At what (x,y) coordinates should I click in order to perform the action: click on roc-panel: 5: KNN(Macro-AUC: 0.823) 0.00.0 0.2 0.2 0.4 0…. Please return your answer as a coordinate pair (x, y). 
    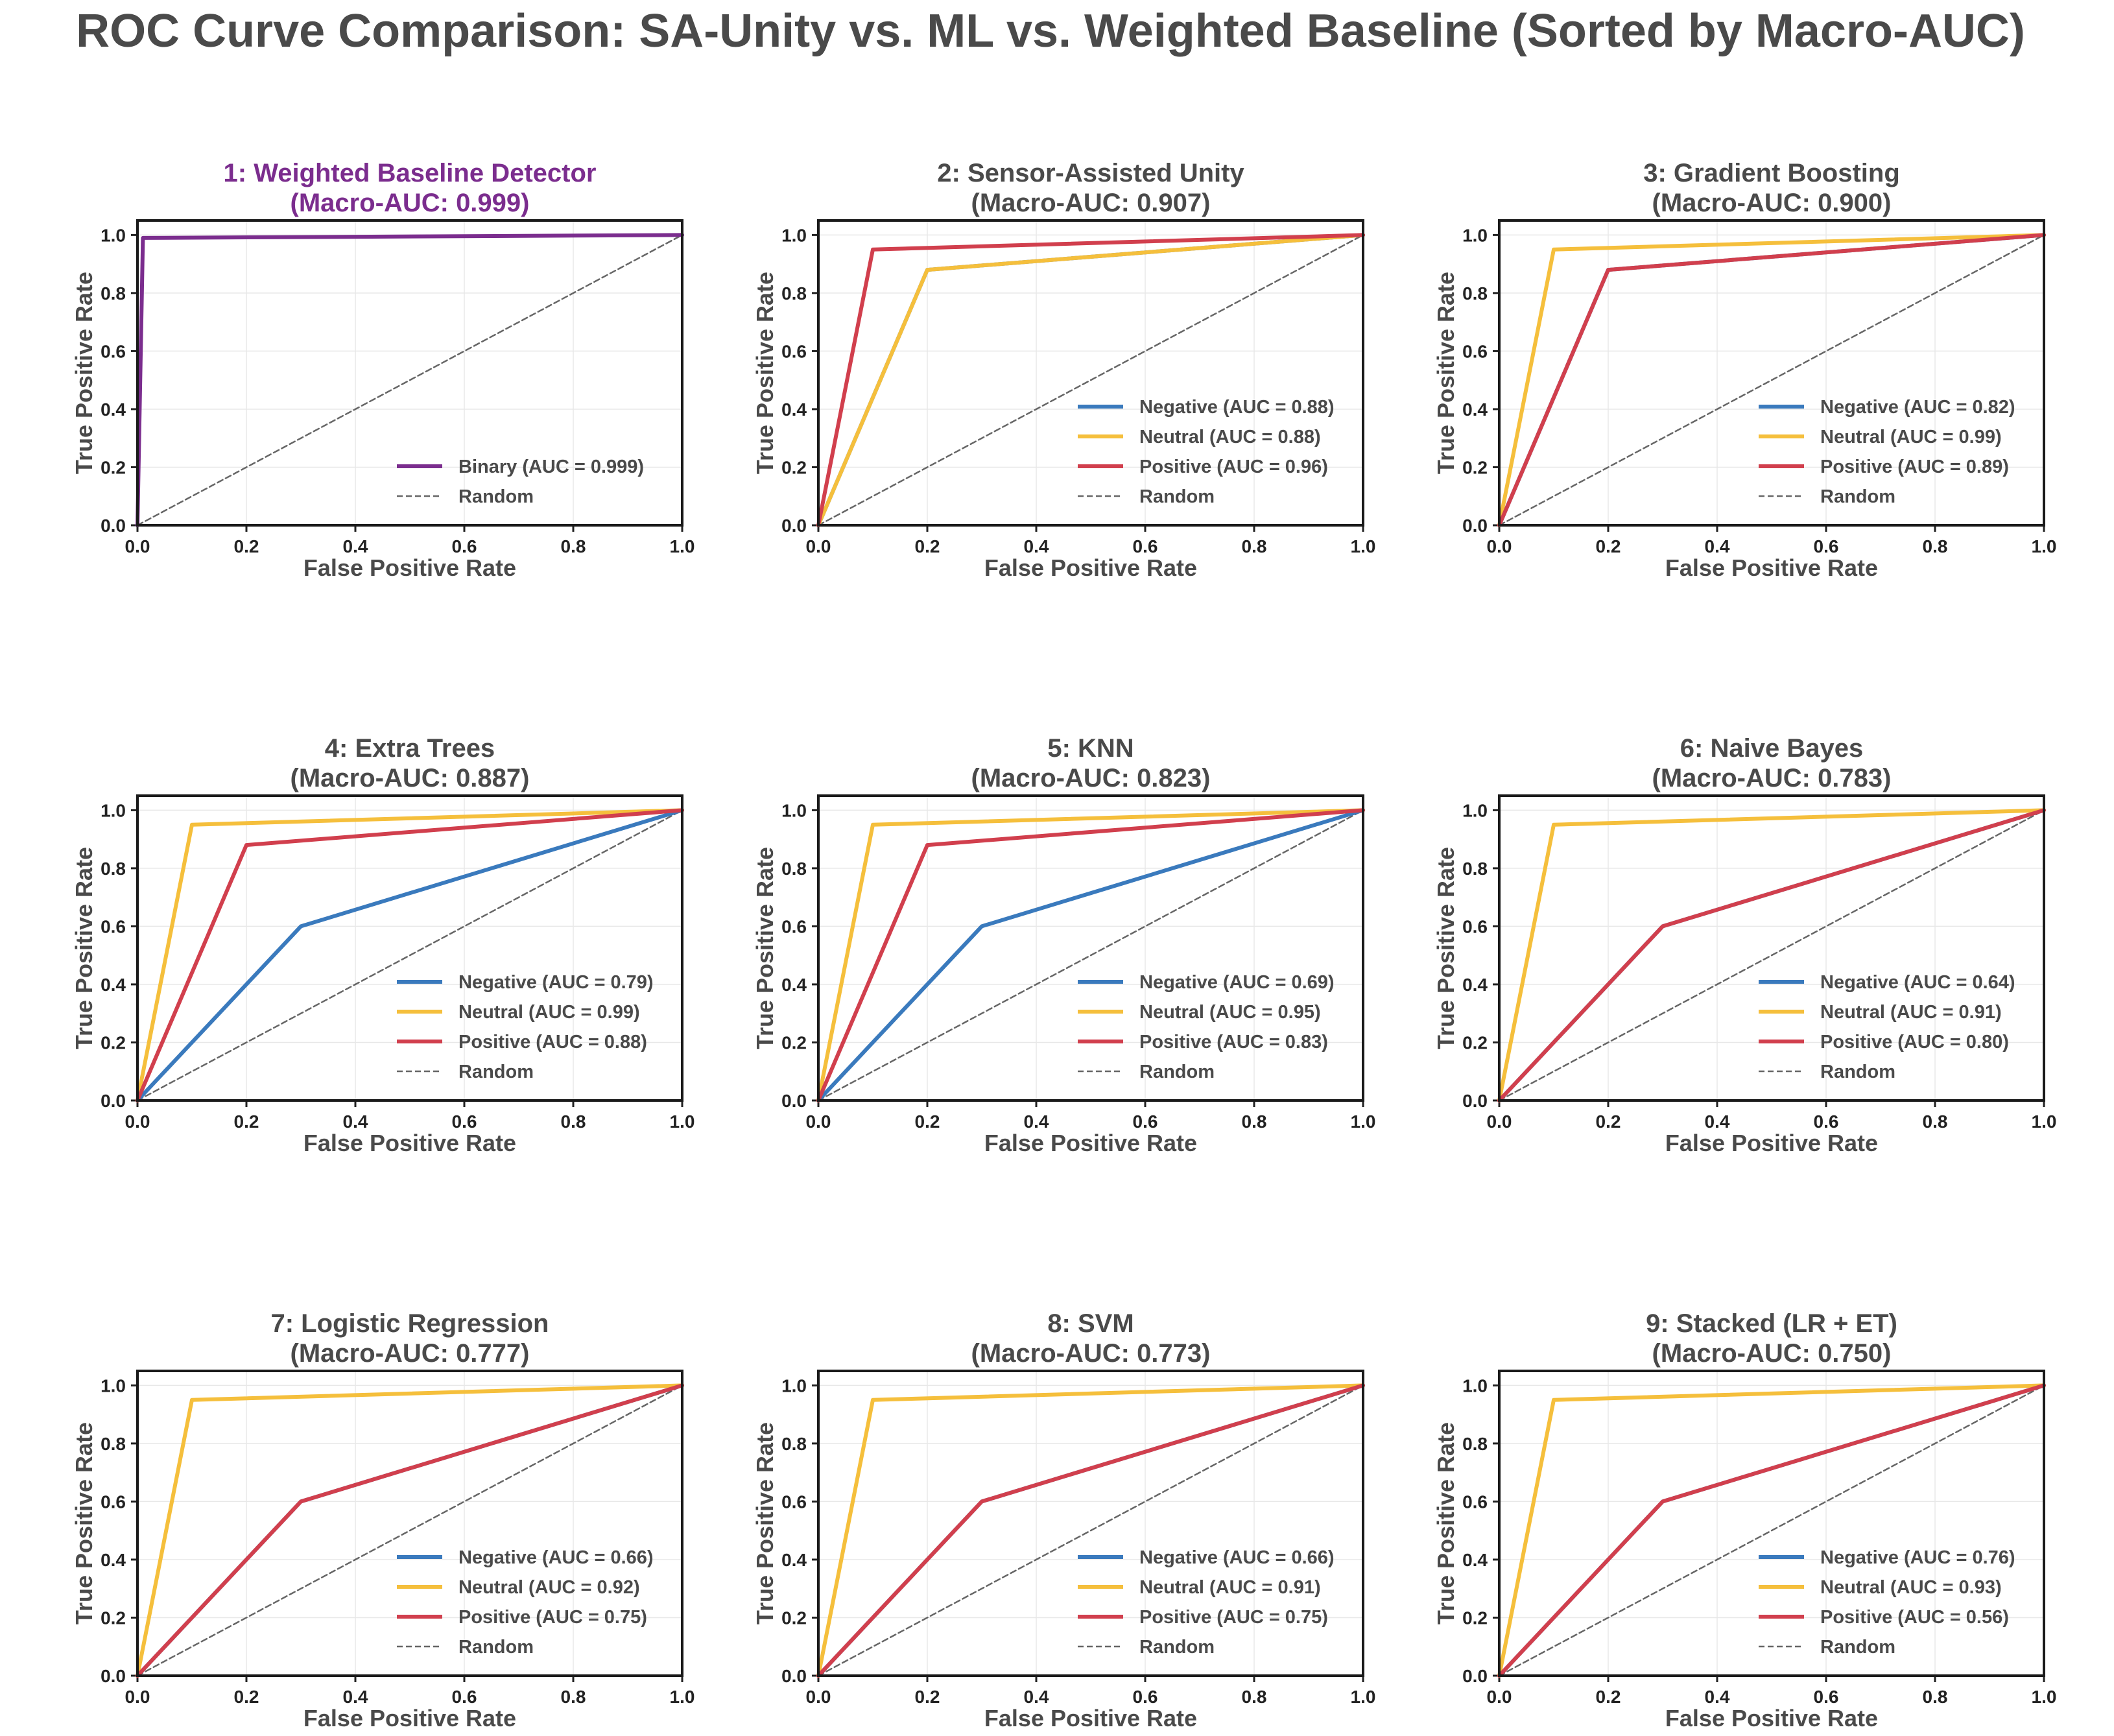
    Looking at the image, I should click on (1063, 945).